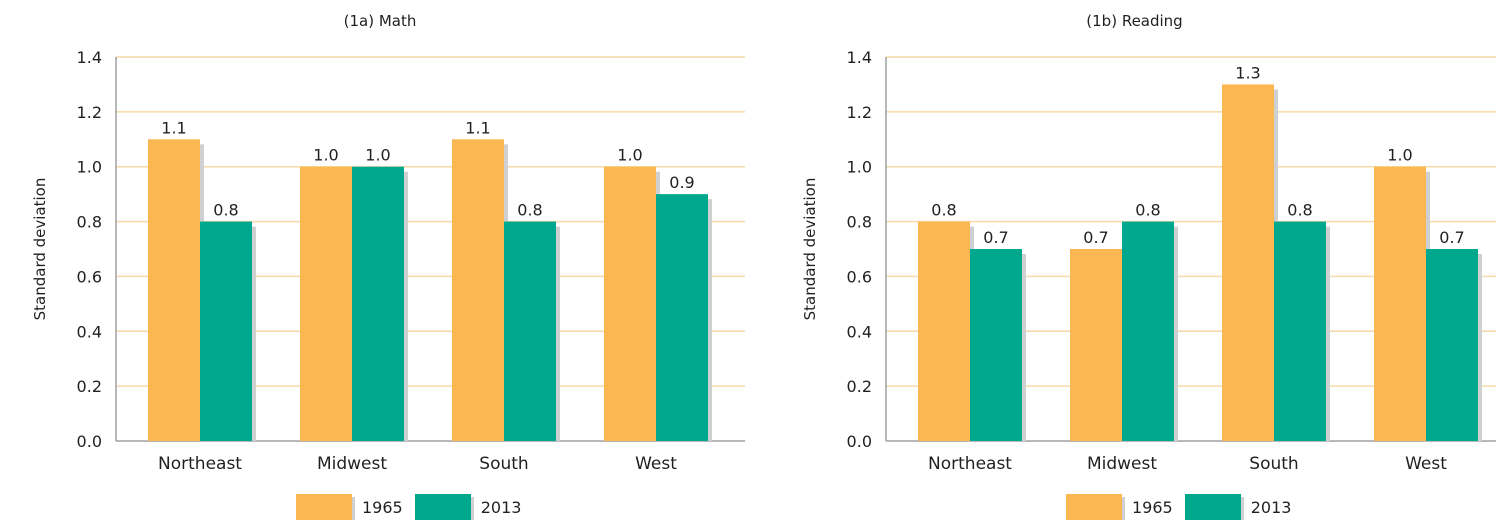 The image size is (1499, 520). Describe the element at coordinates (681, 182) in the screenshot. I see `data-label: 0.9` at that location.